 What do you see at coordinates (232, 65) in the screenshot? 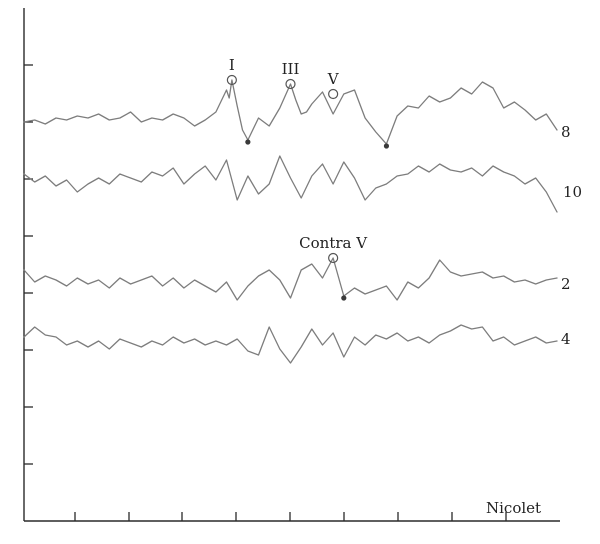
I see `peak-label-1: I` at bounding box center [232, 65].